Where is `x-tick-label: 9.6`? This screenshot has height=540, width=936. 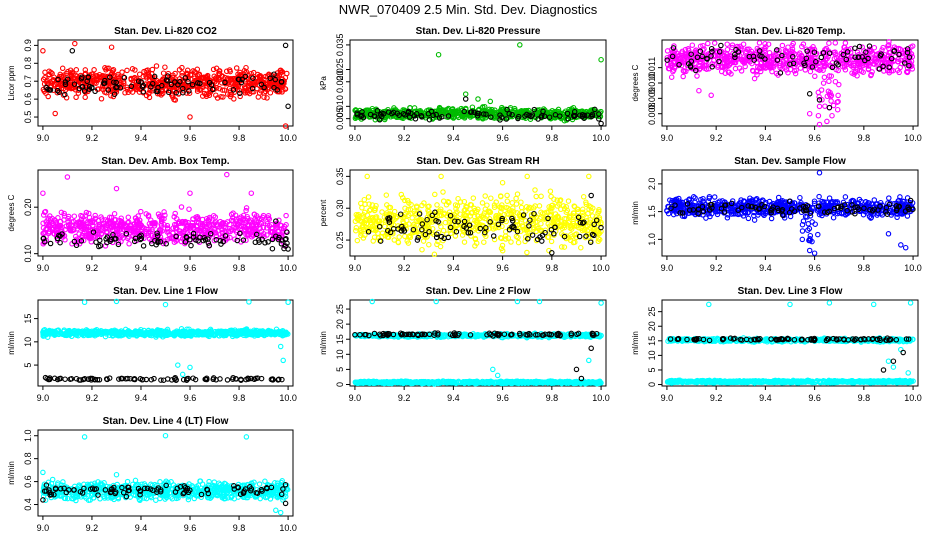
x-tick-label: 9.6 is located at coordinates (814, 138).